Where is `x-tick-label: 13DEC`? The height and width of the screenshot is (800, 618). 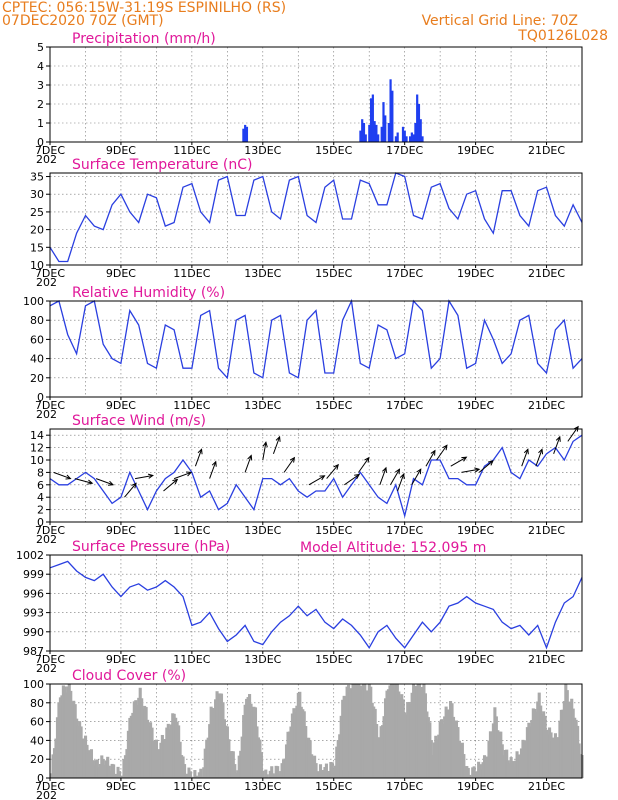
x-tick-label: 13DEC is located at coordinates (262, 150).